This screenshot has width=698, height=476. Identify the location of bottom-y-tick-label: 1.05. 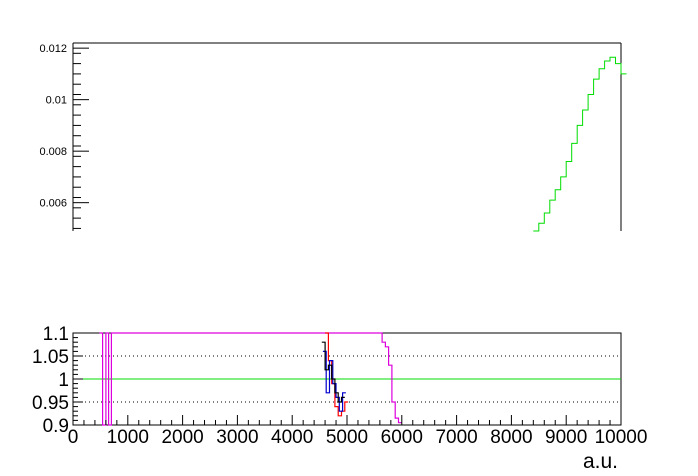
(50, 357).